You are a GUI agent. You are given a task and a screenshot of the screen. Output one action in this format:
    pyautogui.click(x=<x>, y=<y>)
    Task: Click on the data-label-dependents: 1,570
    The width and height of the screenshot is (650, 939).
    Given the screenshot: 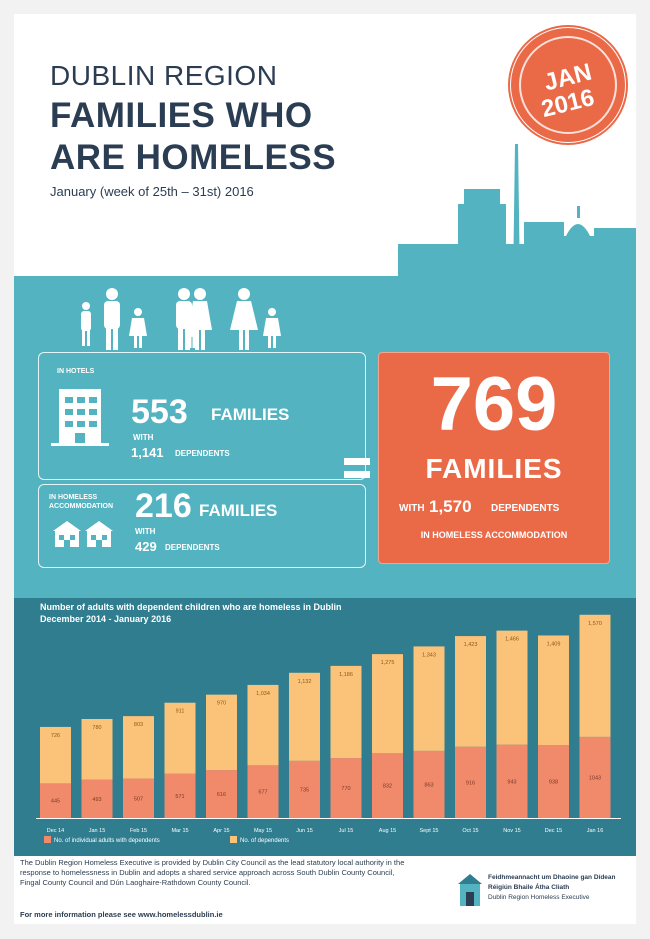 What is the action you would take?
    pyautogui.click(x=595, y=624)
    